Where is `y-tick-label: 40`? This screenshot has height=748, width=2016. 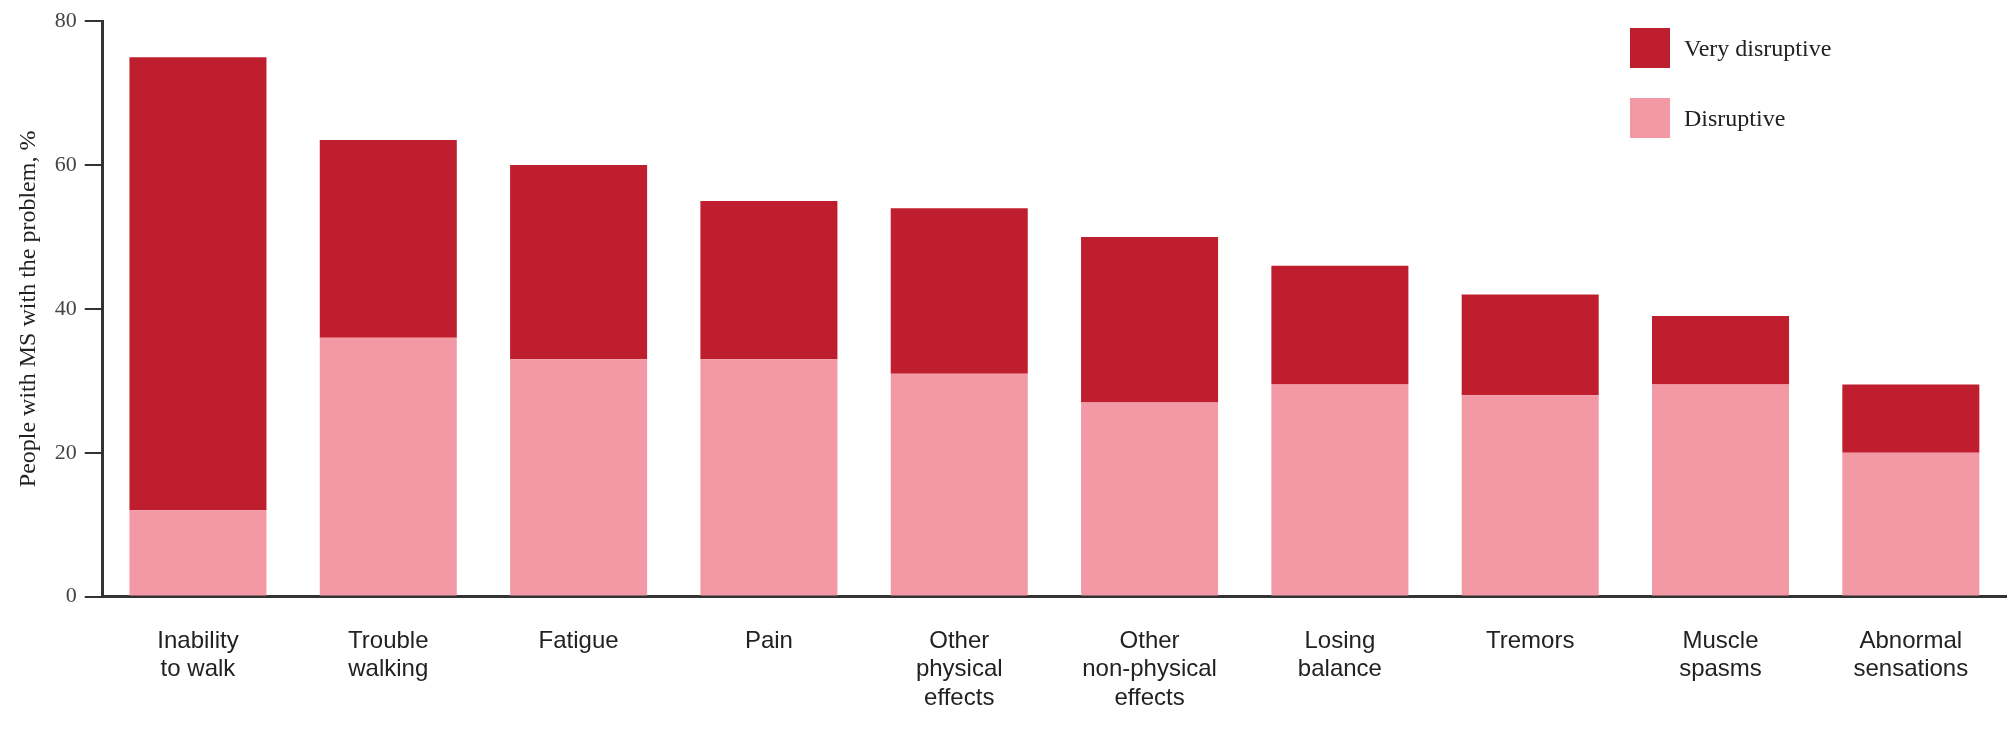 y-tick-label: 40 is located at coordinates (65, 307).